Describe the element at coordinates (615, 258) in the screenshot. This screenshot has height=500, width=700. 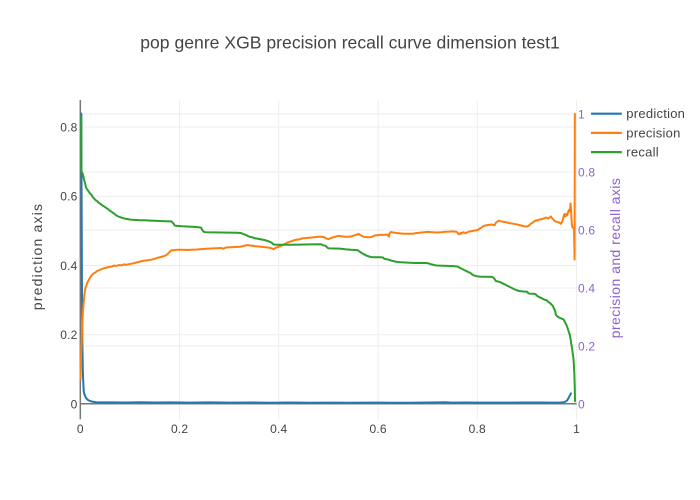
I see `svg-text: precision and recall axis` at that location.